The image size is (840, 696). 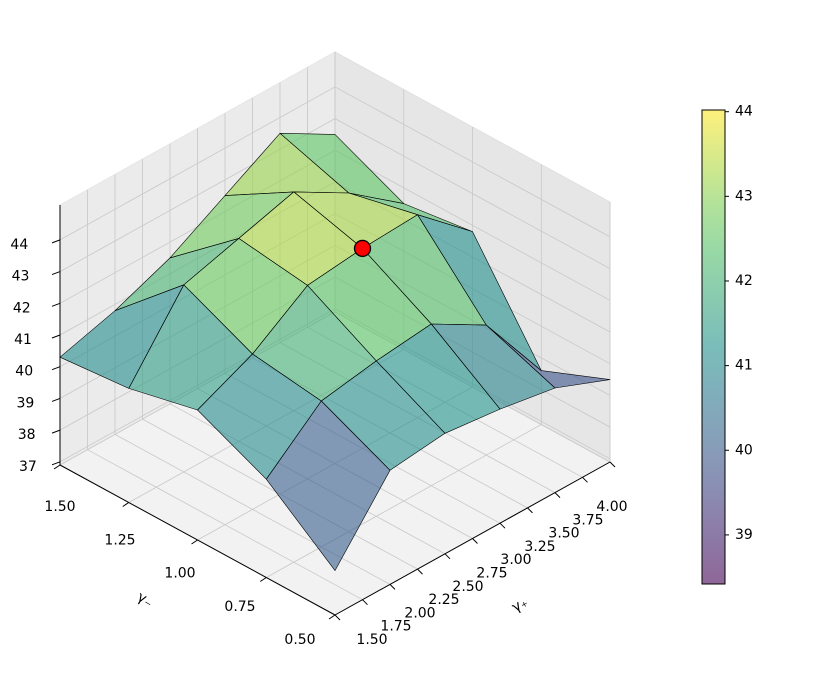 What do you see at coordinates (419, 613) in the screenshot?
I see `x-tick-label: 2.00` at bounding box center [419, 613].